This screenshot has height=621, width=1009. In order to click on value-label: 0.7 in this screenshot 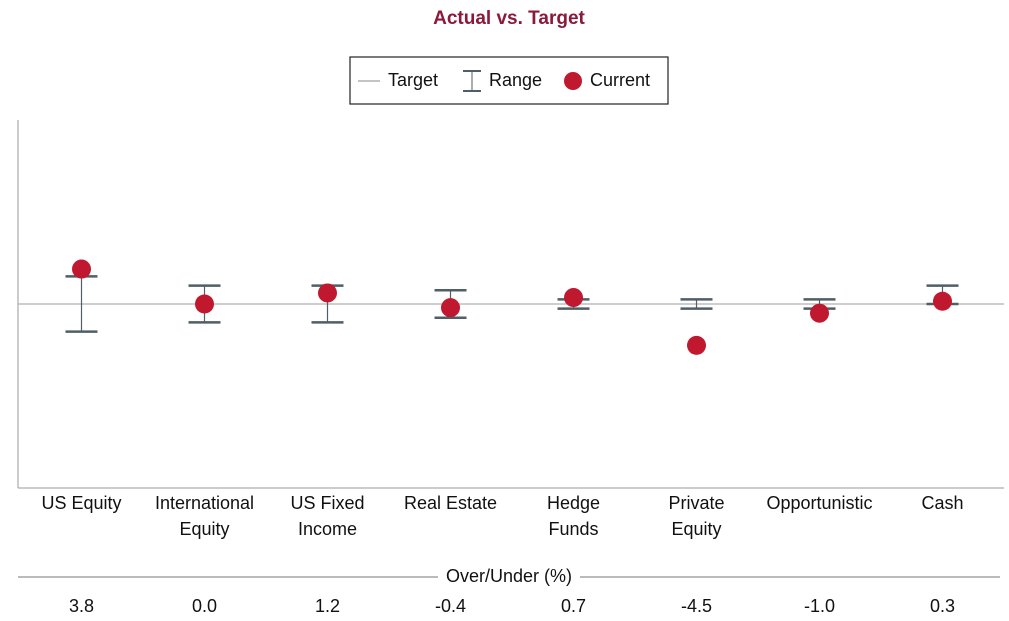, I will do `click(573, 606)`.